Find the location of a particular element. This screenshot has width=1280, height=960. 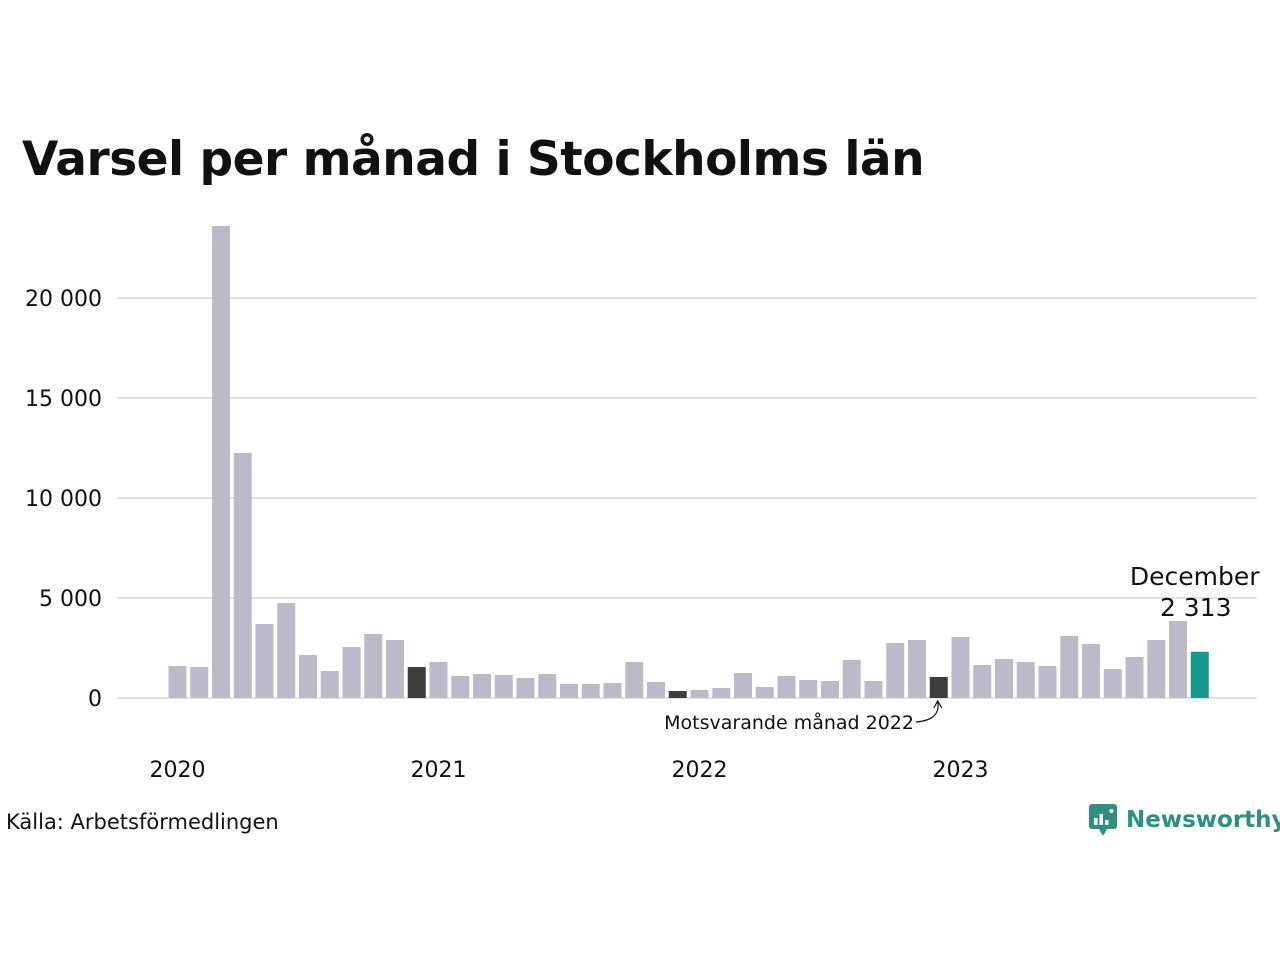

brand-name: Newsworthy is located at coordinates (1203, 820).